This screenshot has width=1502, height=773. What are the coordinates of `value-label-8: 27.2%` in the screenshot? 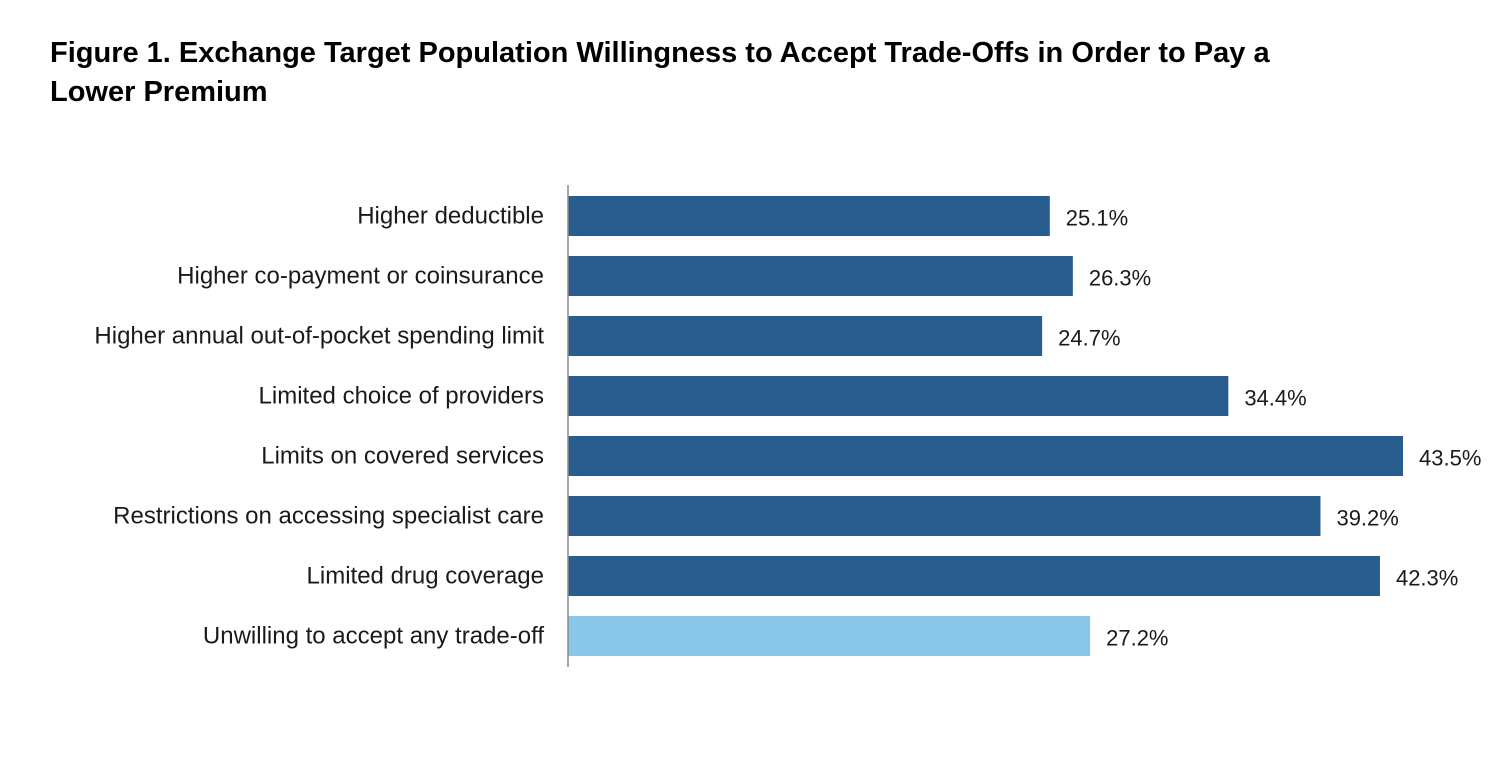 It's located at (1137, 638).